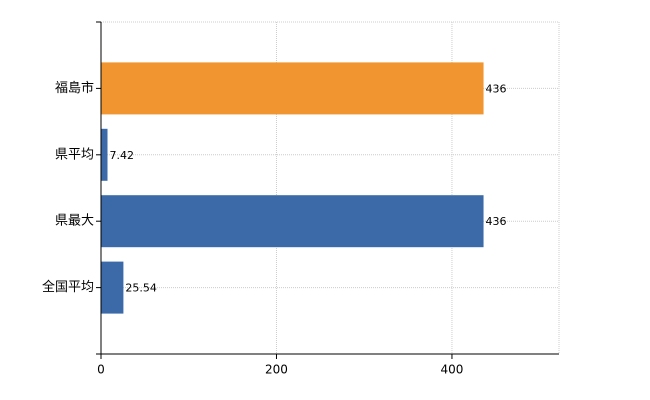 This screenshot has width=650, height=400. What do you see at coordinates (101, 370) in the screenshot?
I see `x-tick-label: 0` at bounding box center [101, 370].